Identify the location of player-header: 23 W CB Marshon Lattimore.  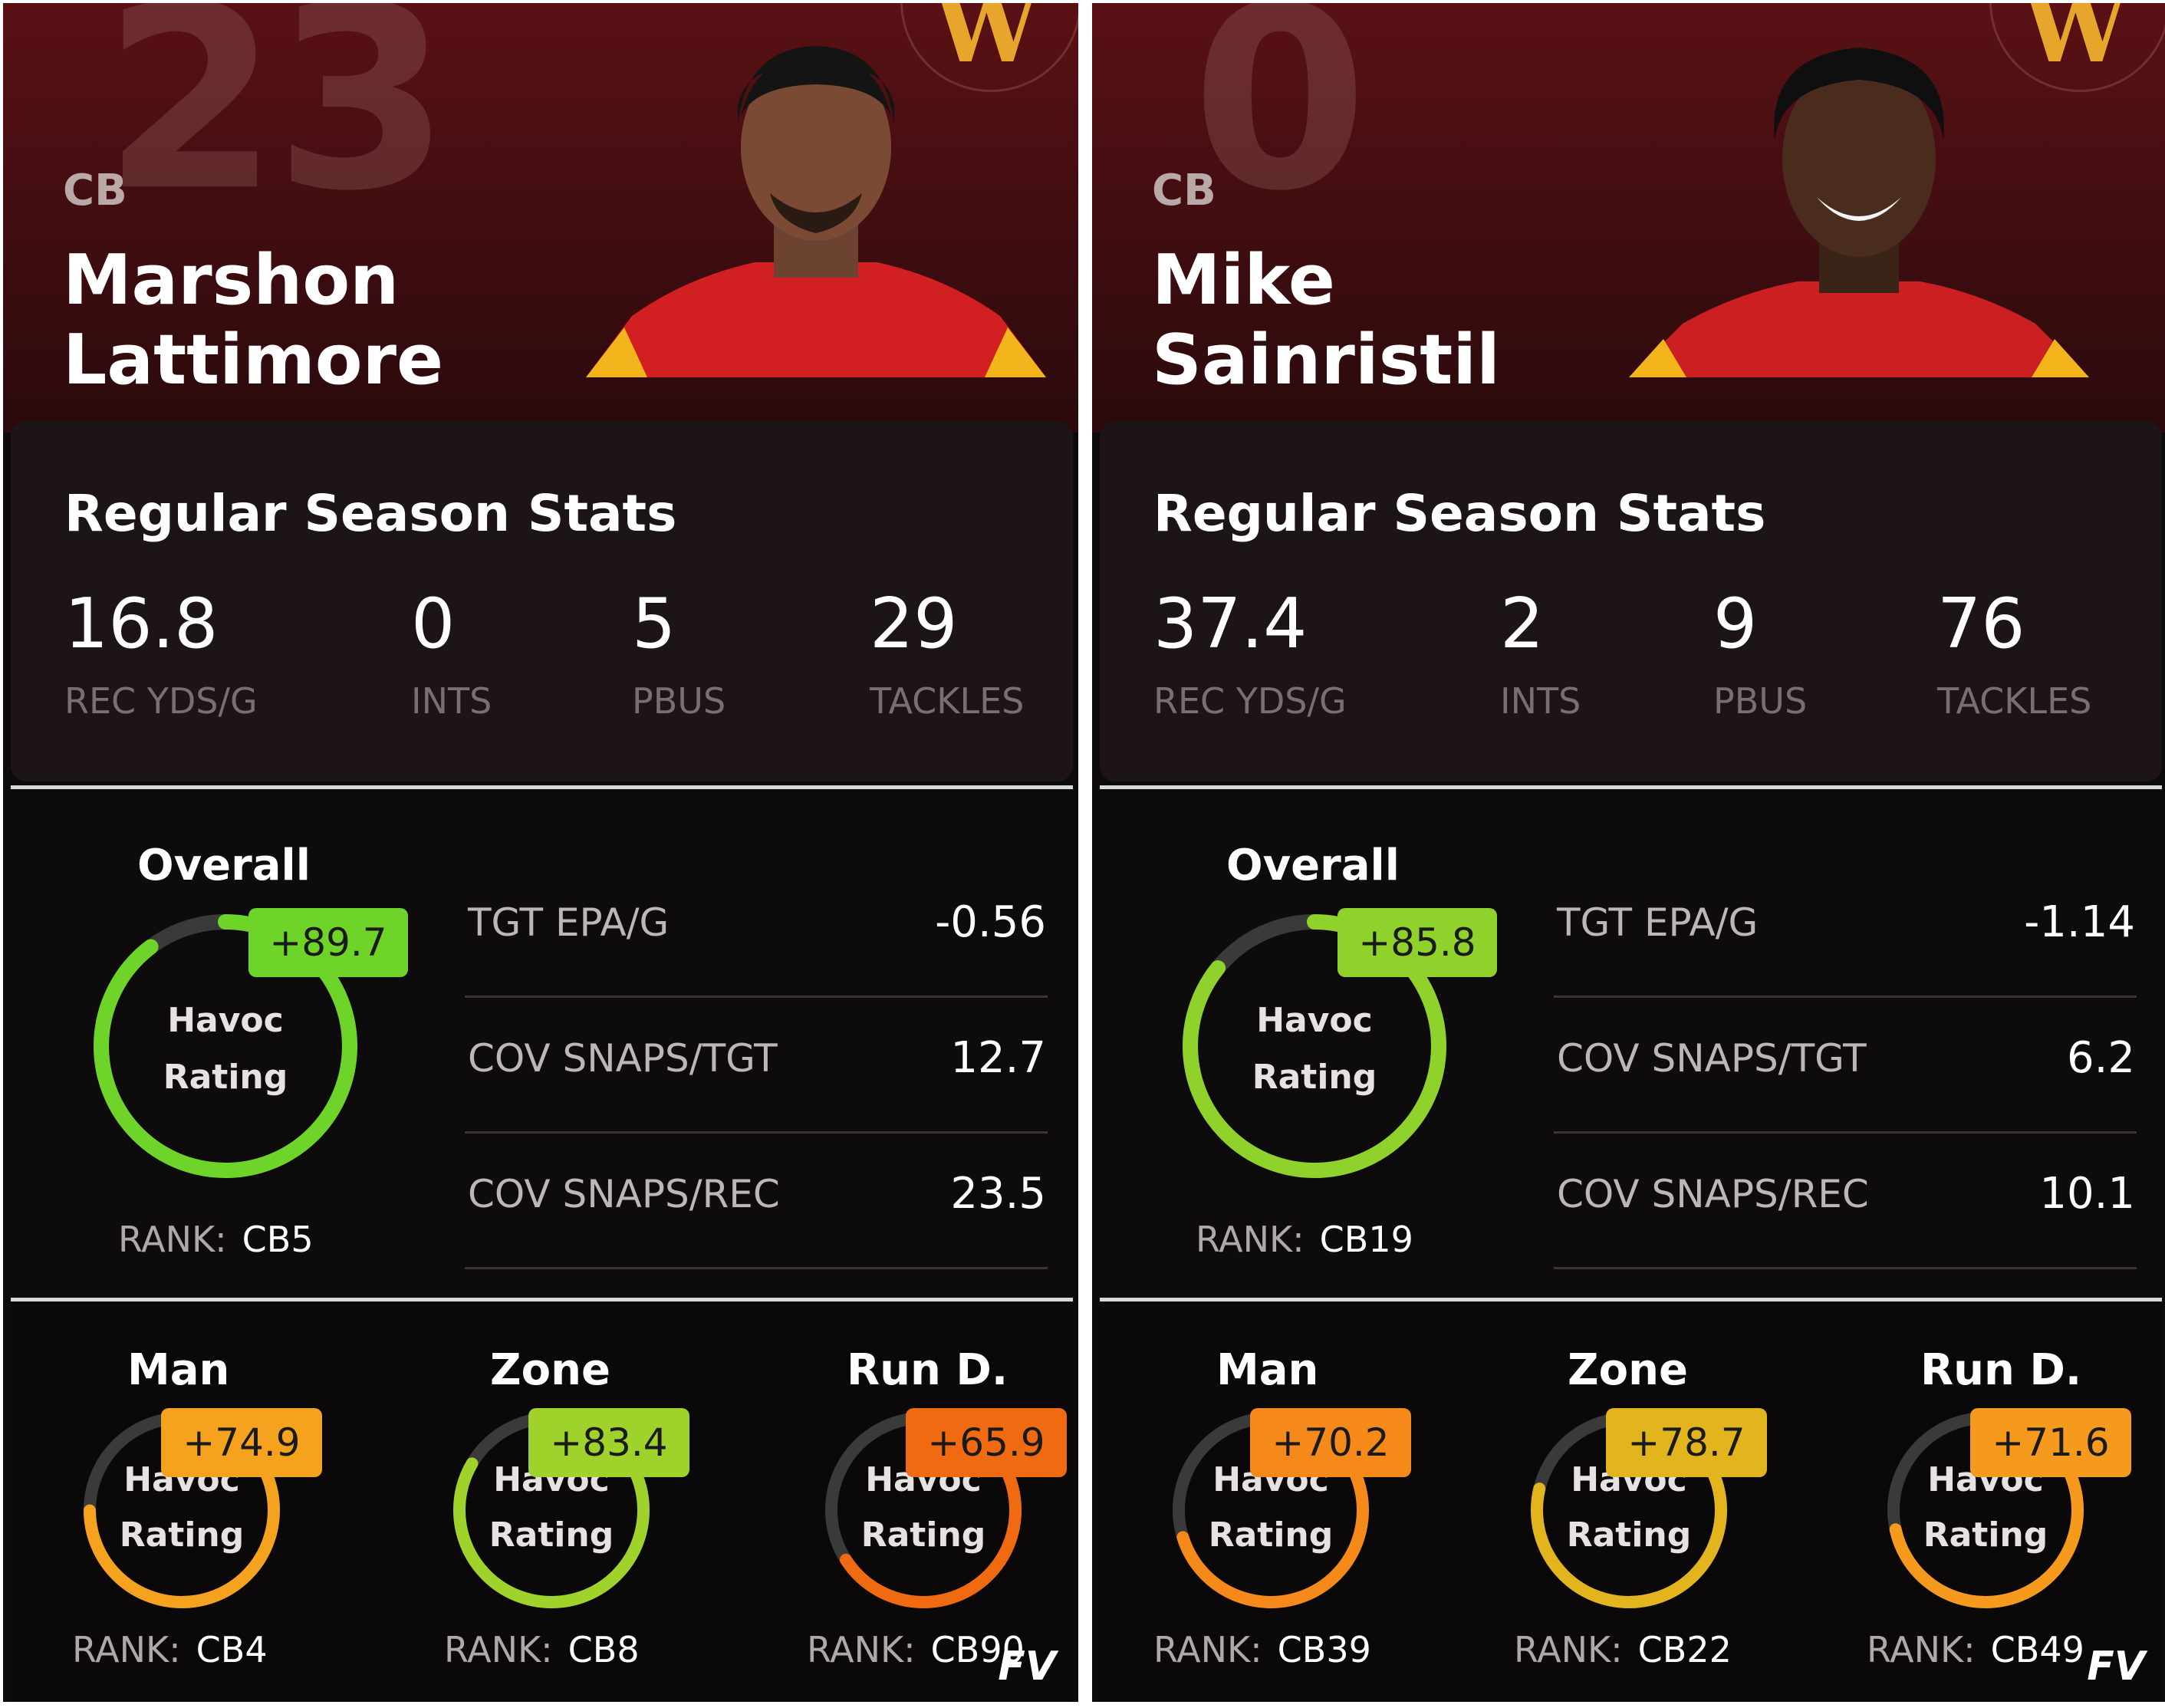
(540, 218).